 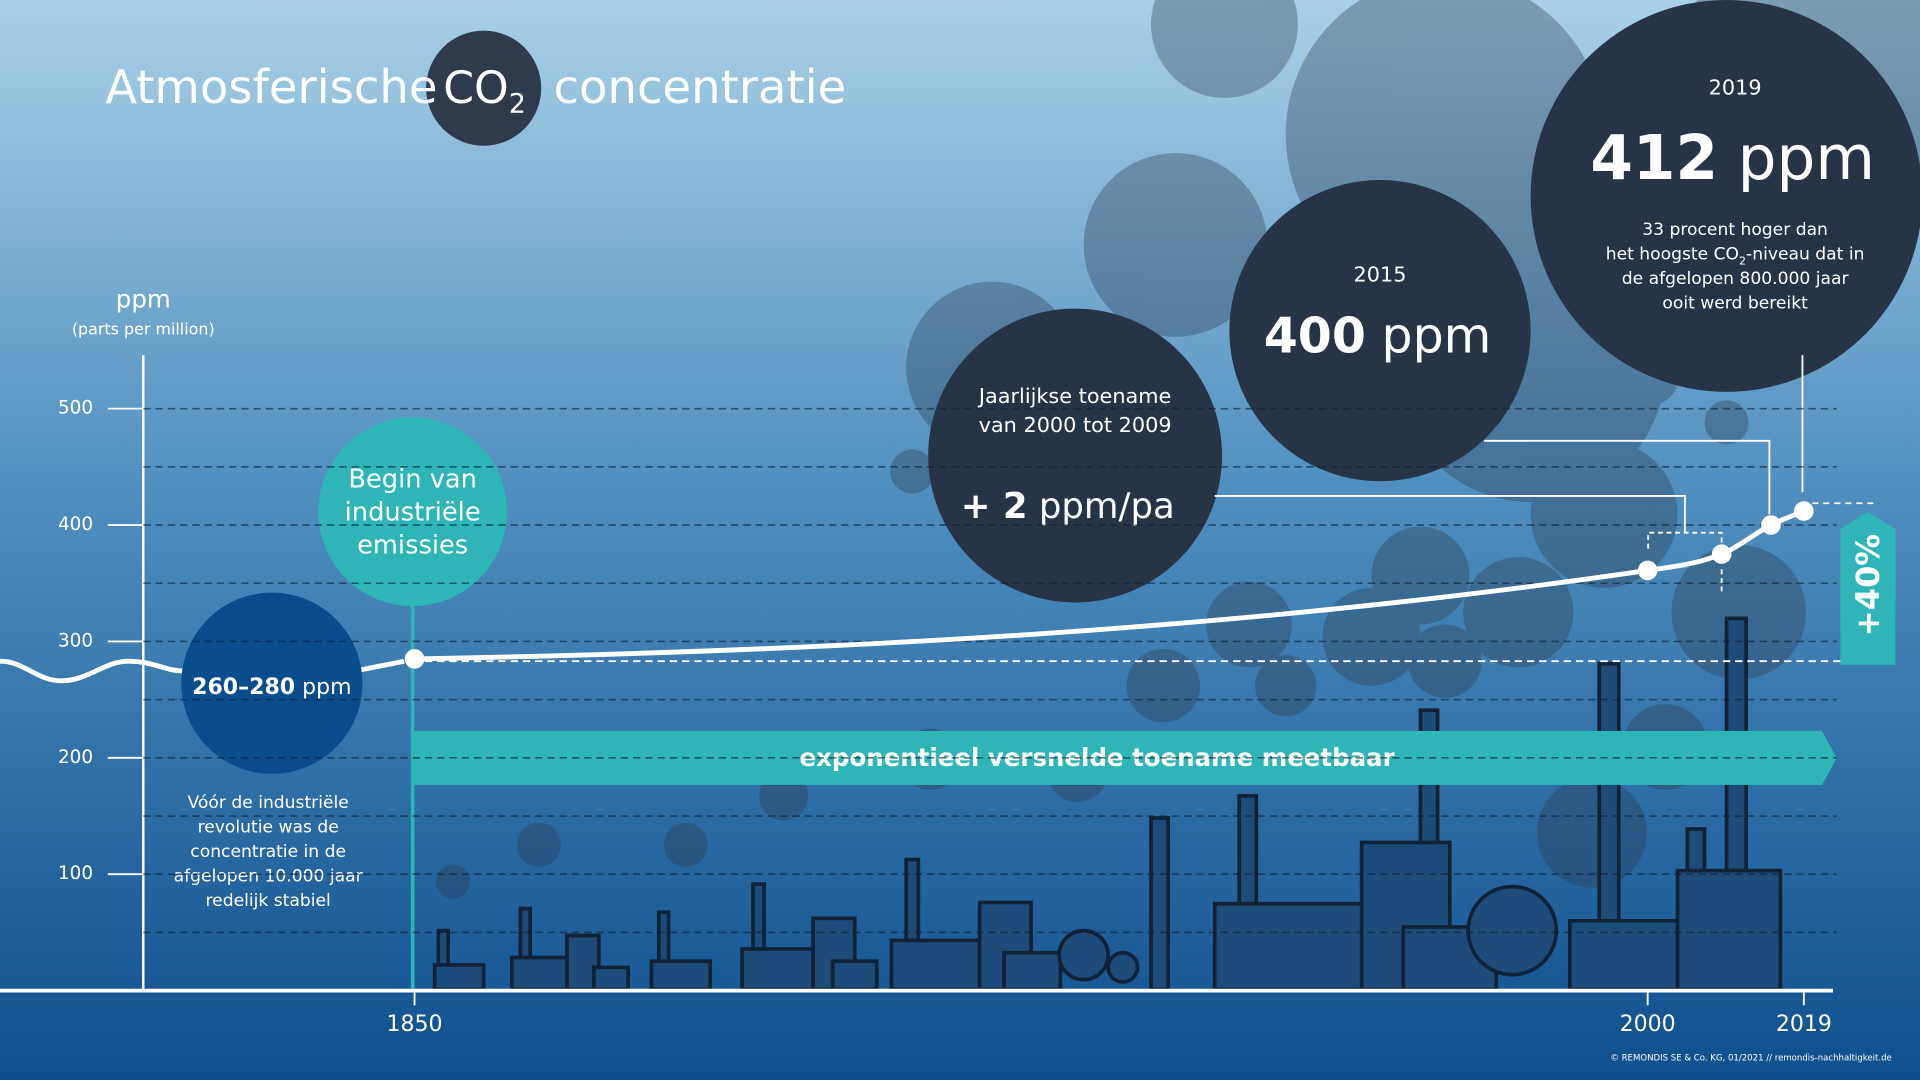 What do you see at coordinates (412, 480) in the screenshot?
I see `industrial-text: Begin van` at bounding box center [412, 480].